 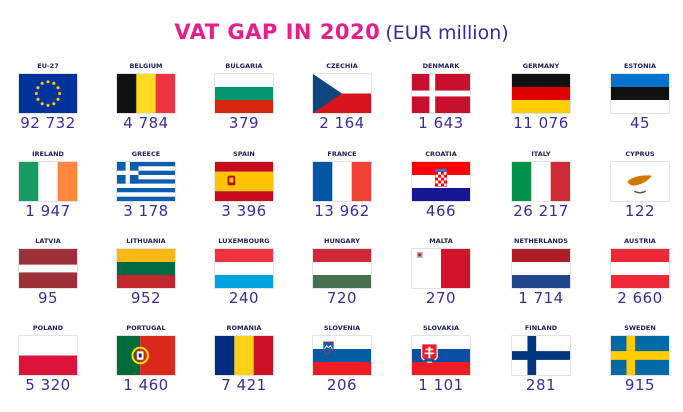 I want to click on vat-gap-value: 206, so click(x=342, y=385).